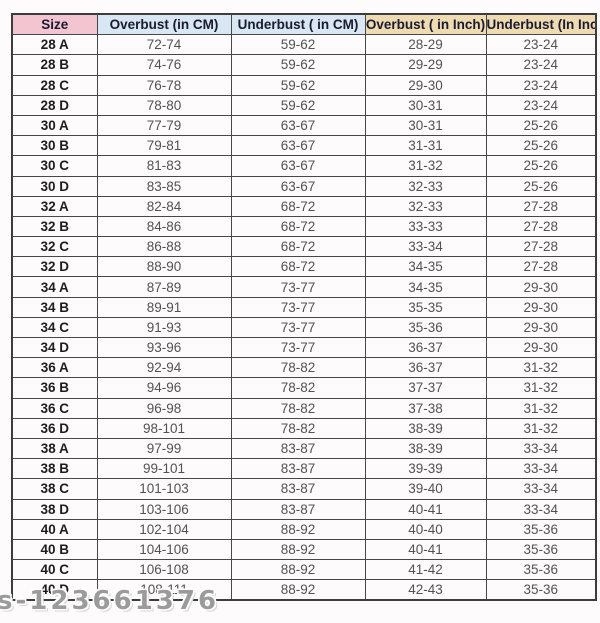  I want to click on size-cell: 36 B, so click(54, 388).